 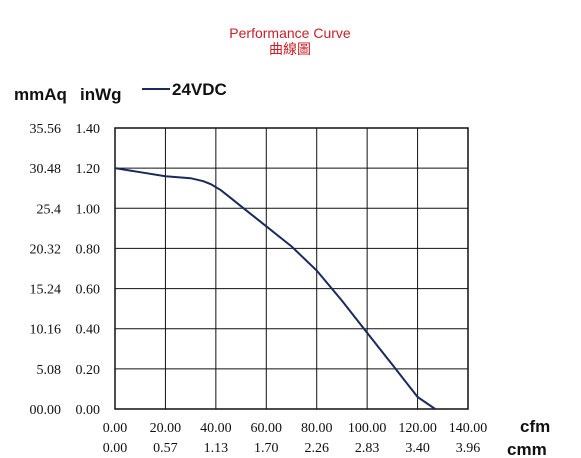 I want to click on y-tick-label-mmaq: 5.08, so click(x=49, y=370).